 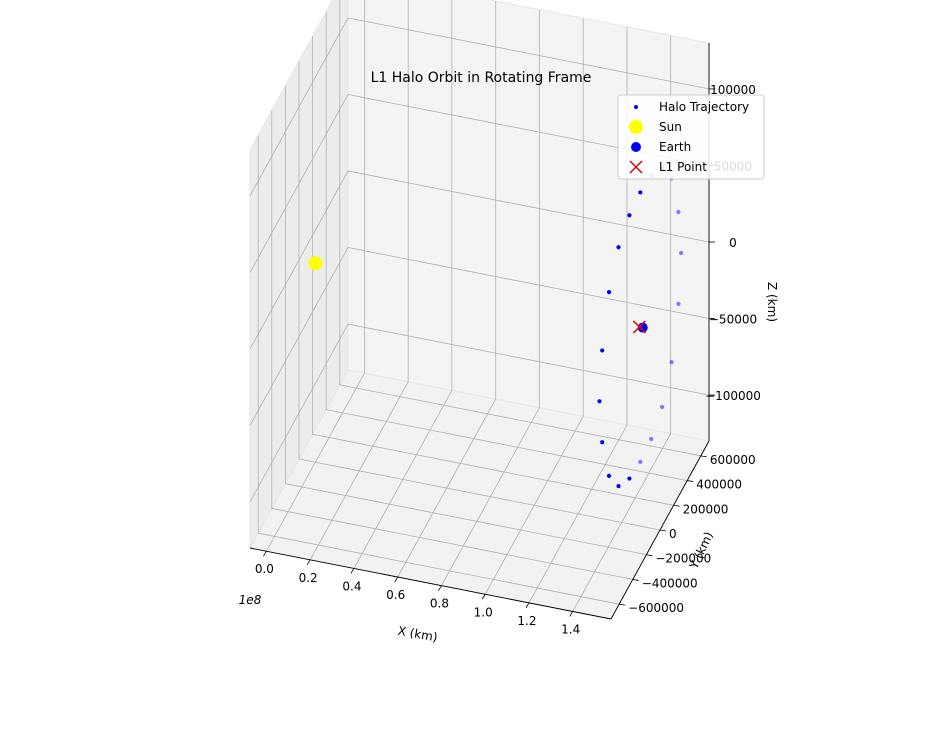 I want to click on legend-box, so click(x=691, y=137).